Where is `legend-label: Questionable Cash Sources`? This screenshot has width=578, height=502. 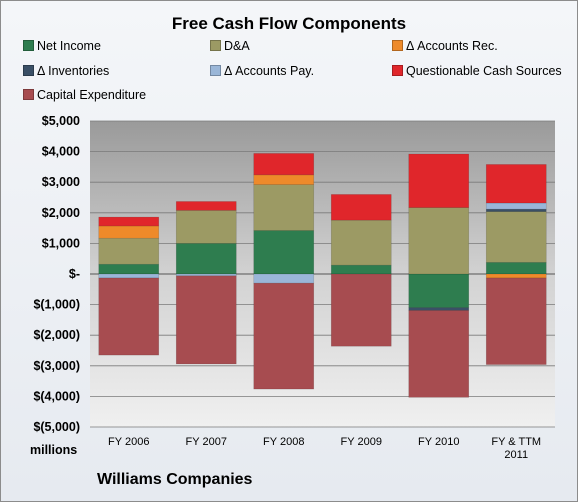
legend-label: Questionable Cash Sources is located at coordinates (484, 71).